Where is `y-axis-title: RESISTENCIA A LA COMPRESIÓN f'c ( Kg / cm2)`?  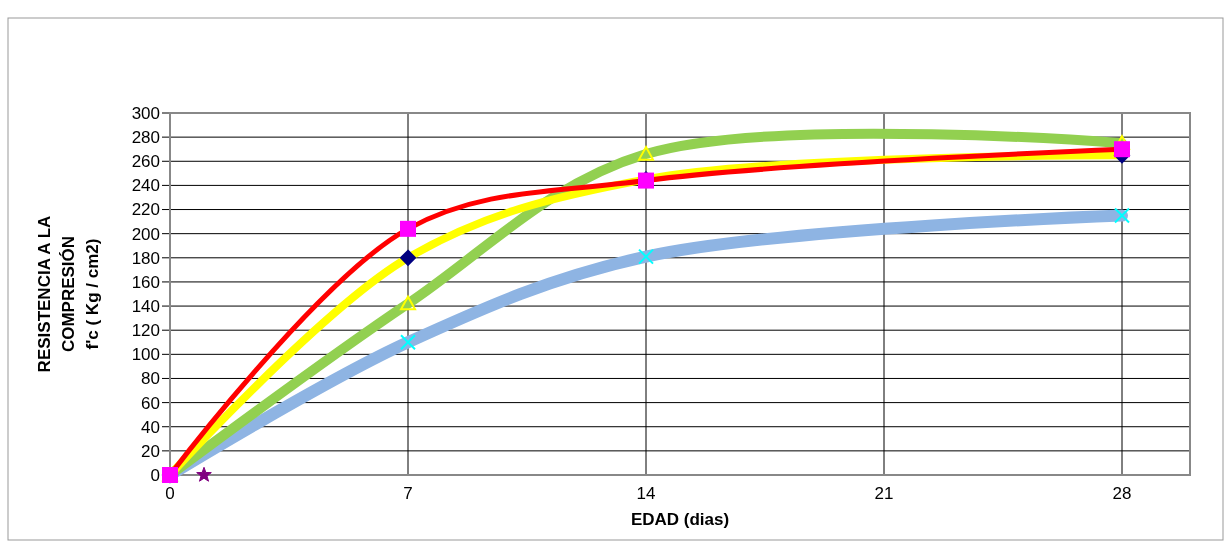 y-axis-title: RESISTENCIA A LA COMPRESIÓN f'c ( Kg / cm2) is located at coordinates (68, 294).